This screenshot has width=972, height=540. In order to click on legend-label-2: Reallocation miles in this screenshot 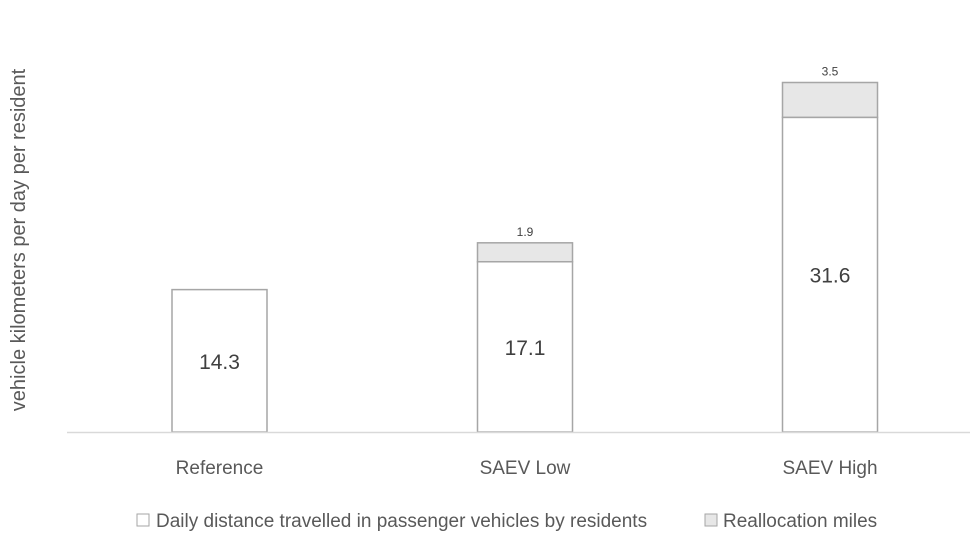, I will do `click(800, 521)`.